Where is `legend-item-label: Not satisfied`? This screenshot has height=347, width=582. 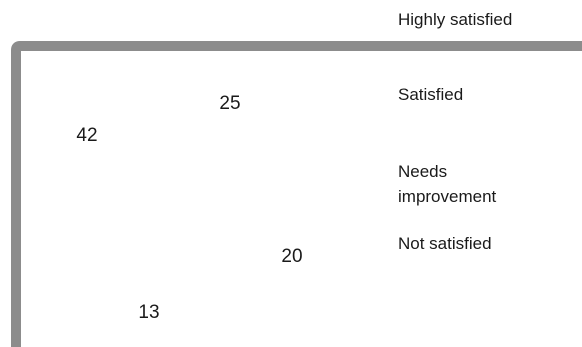 legend-item-label: Not satisfied is located at coordinates (445, 243).